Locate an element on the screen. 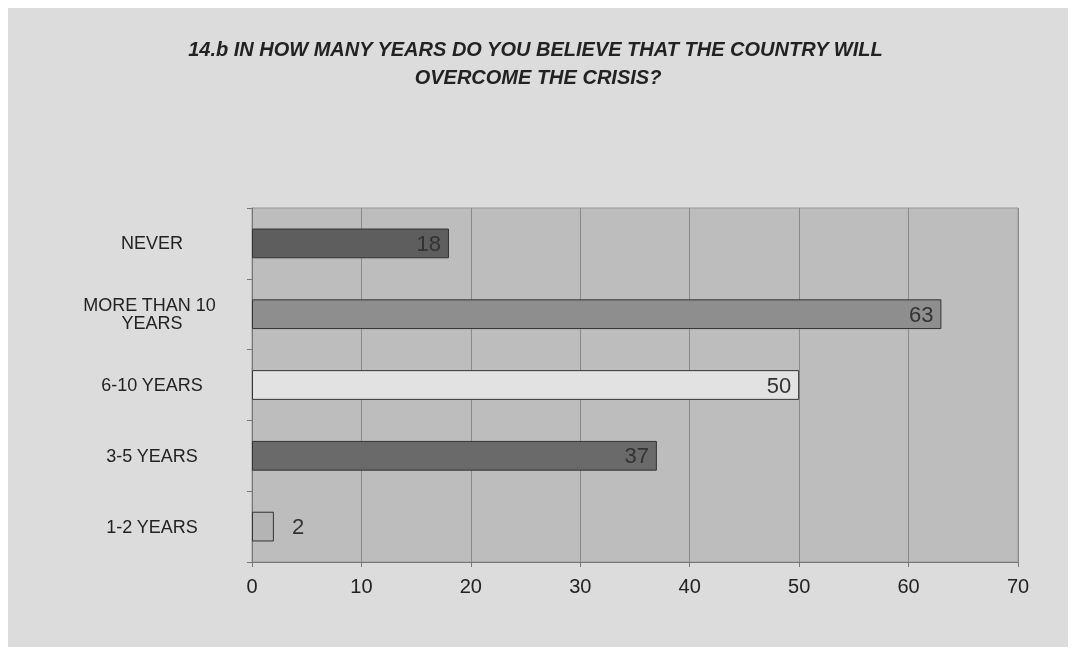 The height and width of the screenshot is (655, 1076). x-tick-label: 0 is located at coordinates (252, 586).